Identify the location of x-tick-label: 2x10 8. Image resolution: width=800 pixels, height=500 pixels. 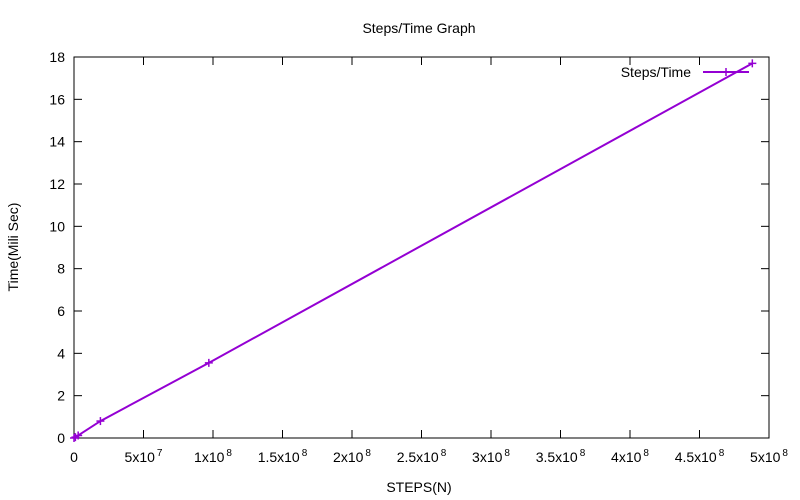
(352, 456).